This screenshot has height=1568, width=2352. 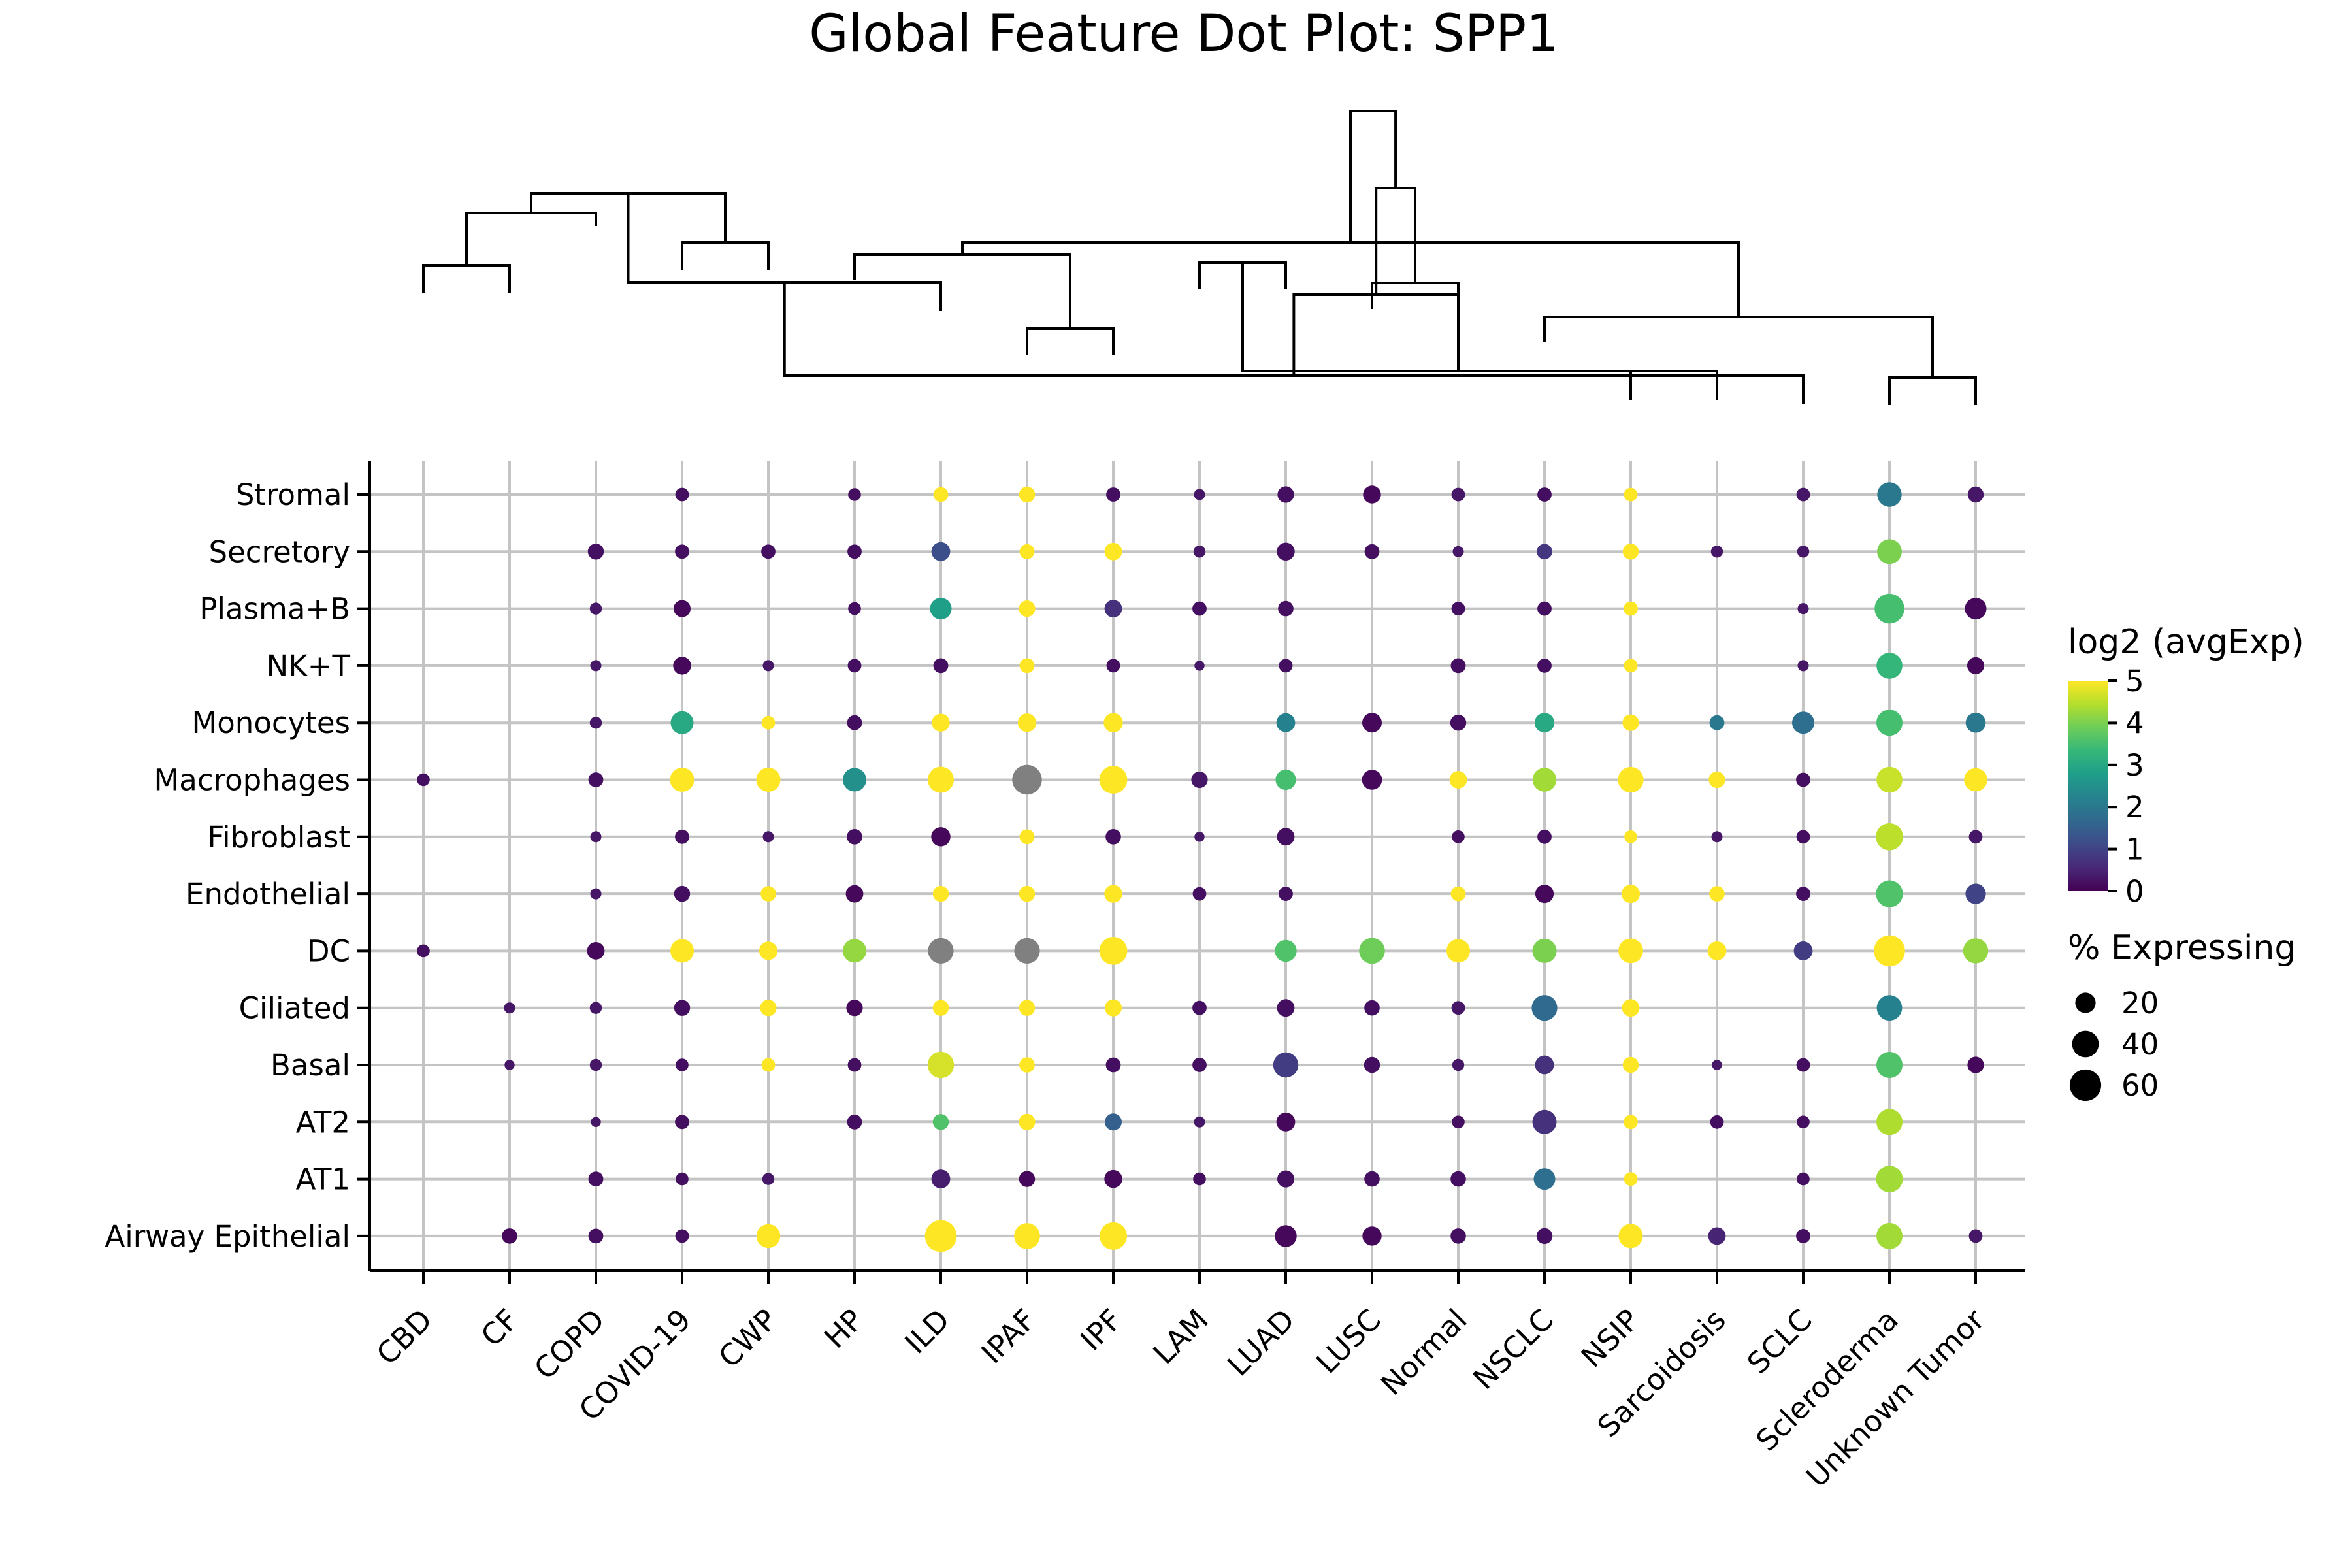 What do you see at coordinates (293, 495) in the screenshot?
I see `y-tick-label: Stromal` at bounding box center [293, 495].